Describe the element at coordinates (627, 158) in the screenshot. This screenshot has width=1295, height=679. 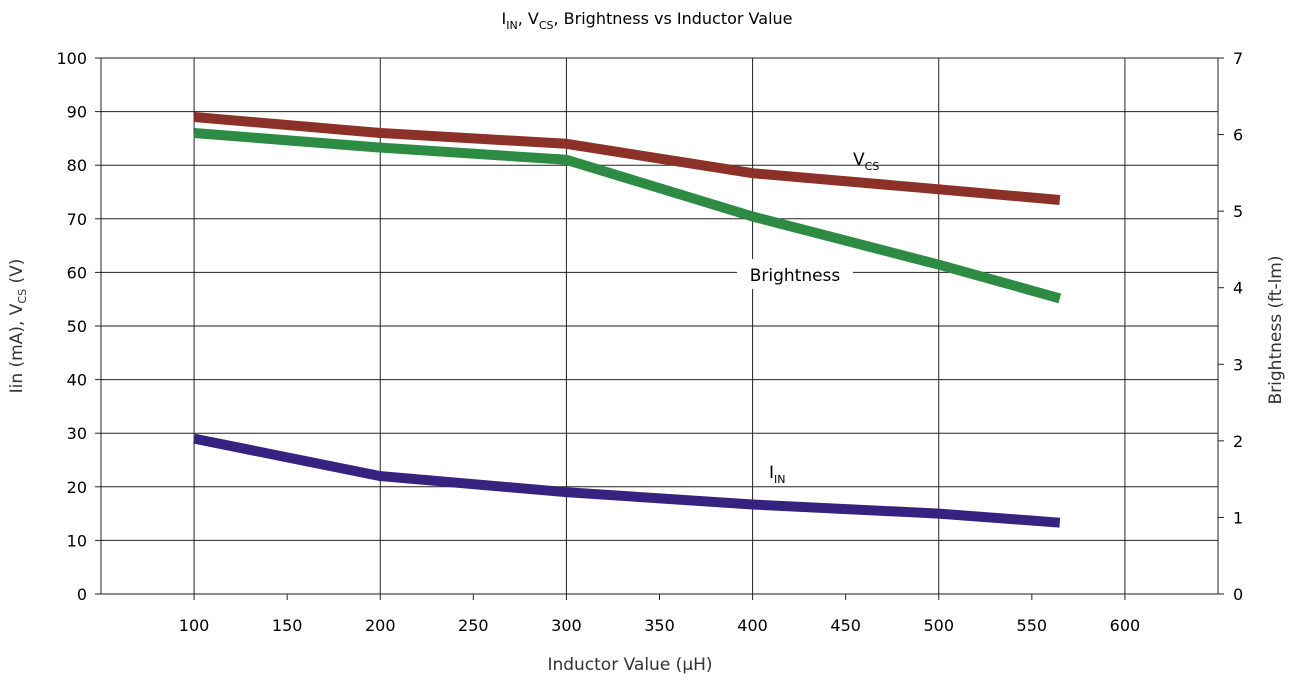
I see `series-line-vcs` at that location.